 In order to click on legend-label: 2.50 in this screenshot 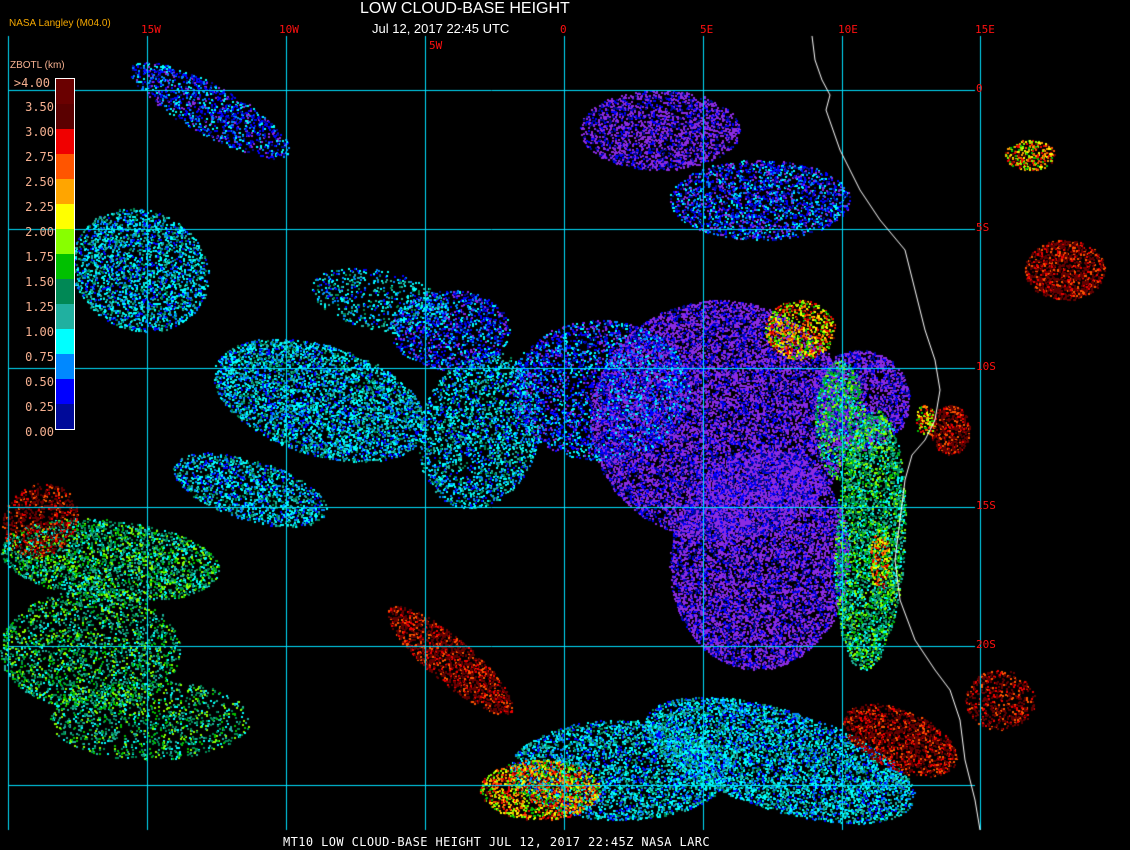, I will do `click(39, 182)`.